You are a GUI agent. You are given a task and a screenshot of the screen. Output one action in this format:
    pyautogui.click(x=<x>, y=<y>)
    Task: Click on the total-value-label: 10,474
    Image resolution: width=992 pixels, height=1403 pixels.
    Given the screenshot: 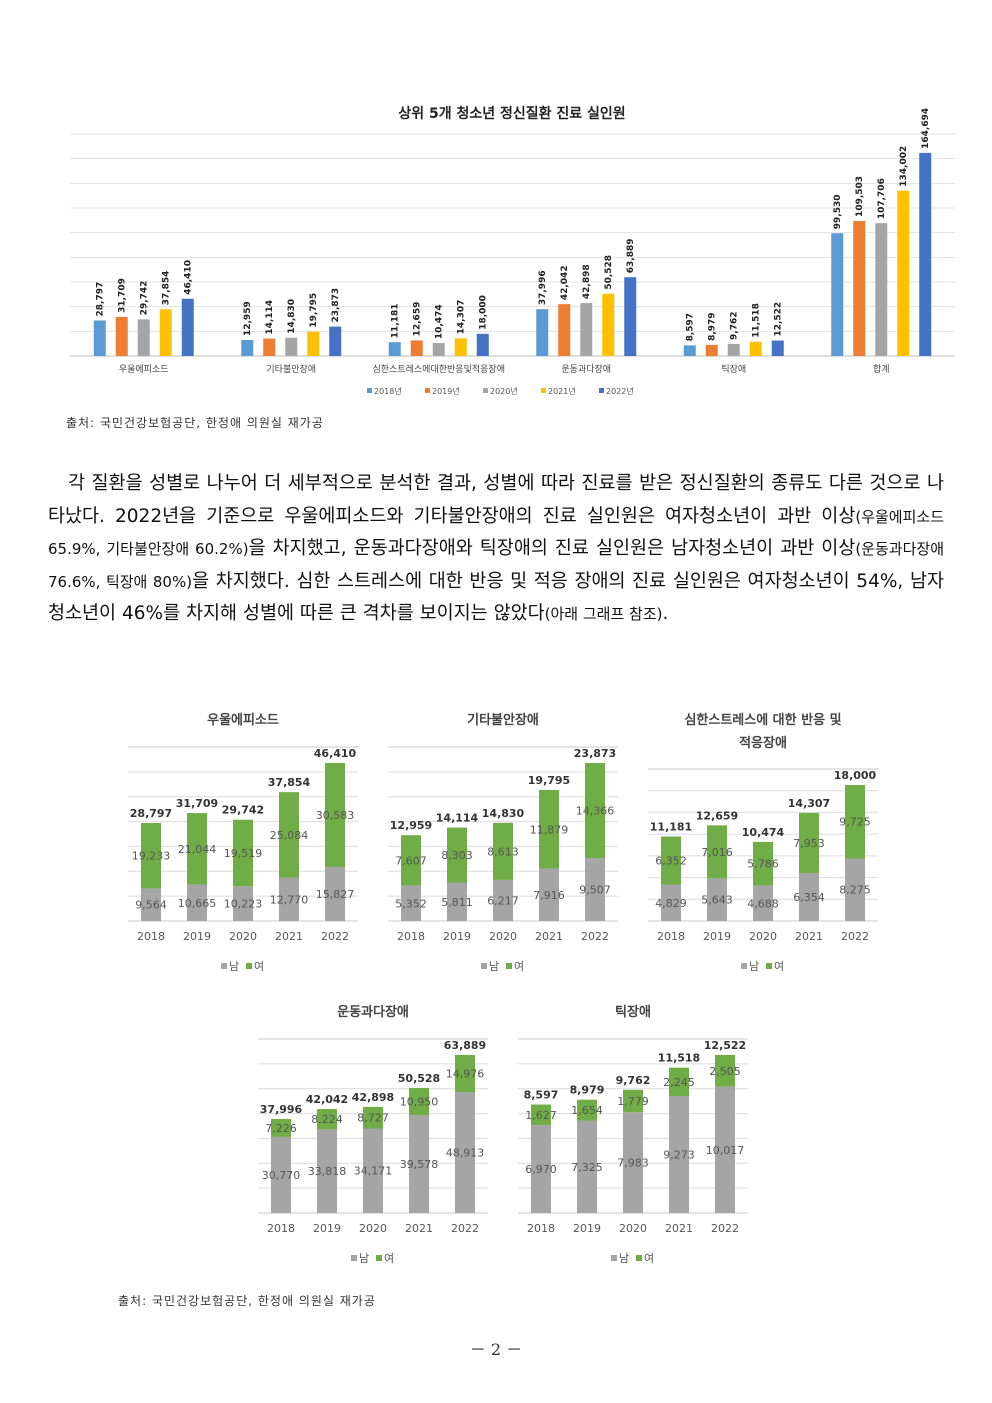 What is the action you would take?
    pyautogui.click(x=763, y=832)
    